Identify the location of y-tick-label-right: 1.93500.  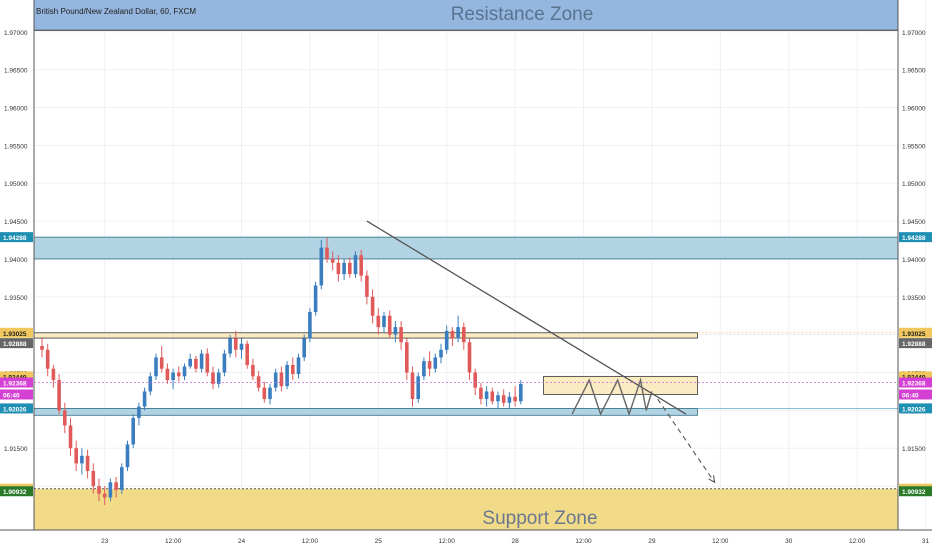
(914, 298).